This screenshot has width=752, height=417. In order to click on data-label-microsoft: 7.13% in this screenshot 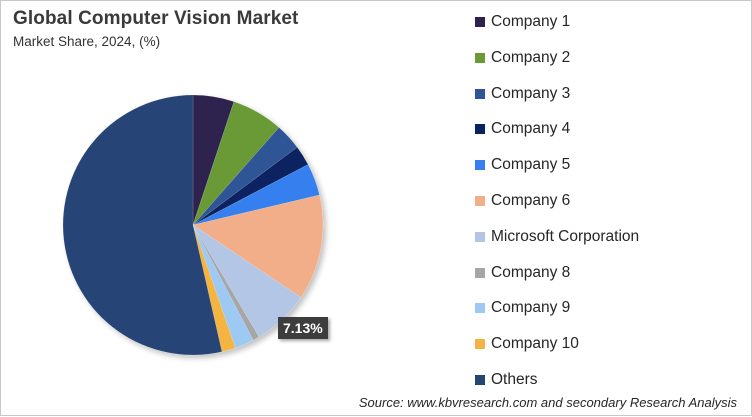, I will do `click(303, 328)`.